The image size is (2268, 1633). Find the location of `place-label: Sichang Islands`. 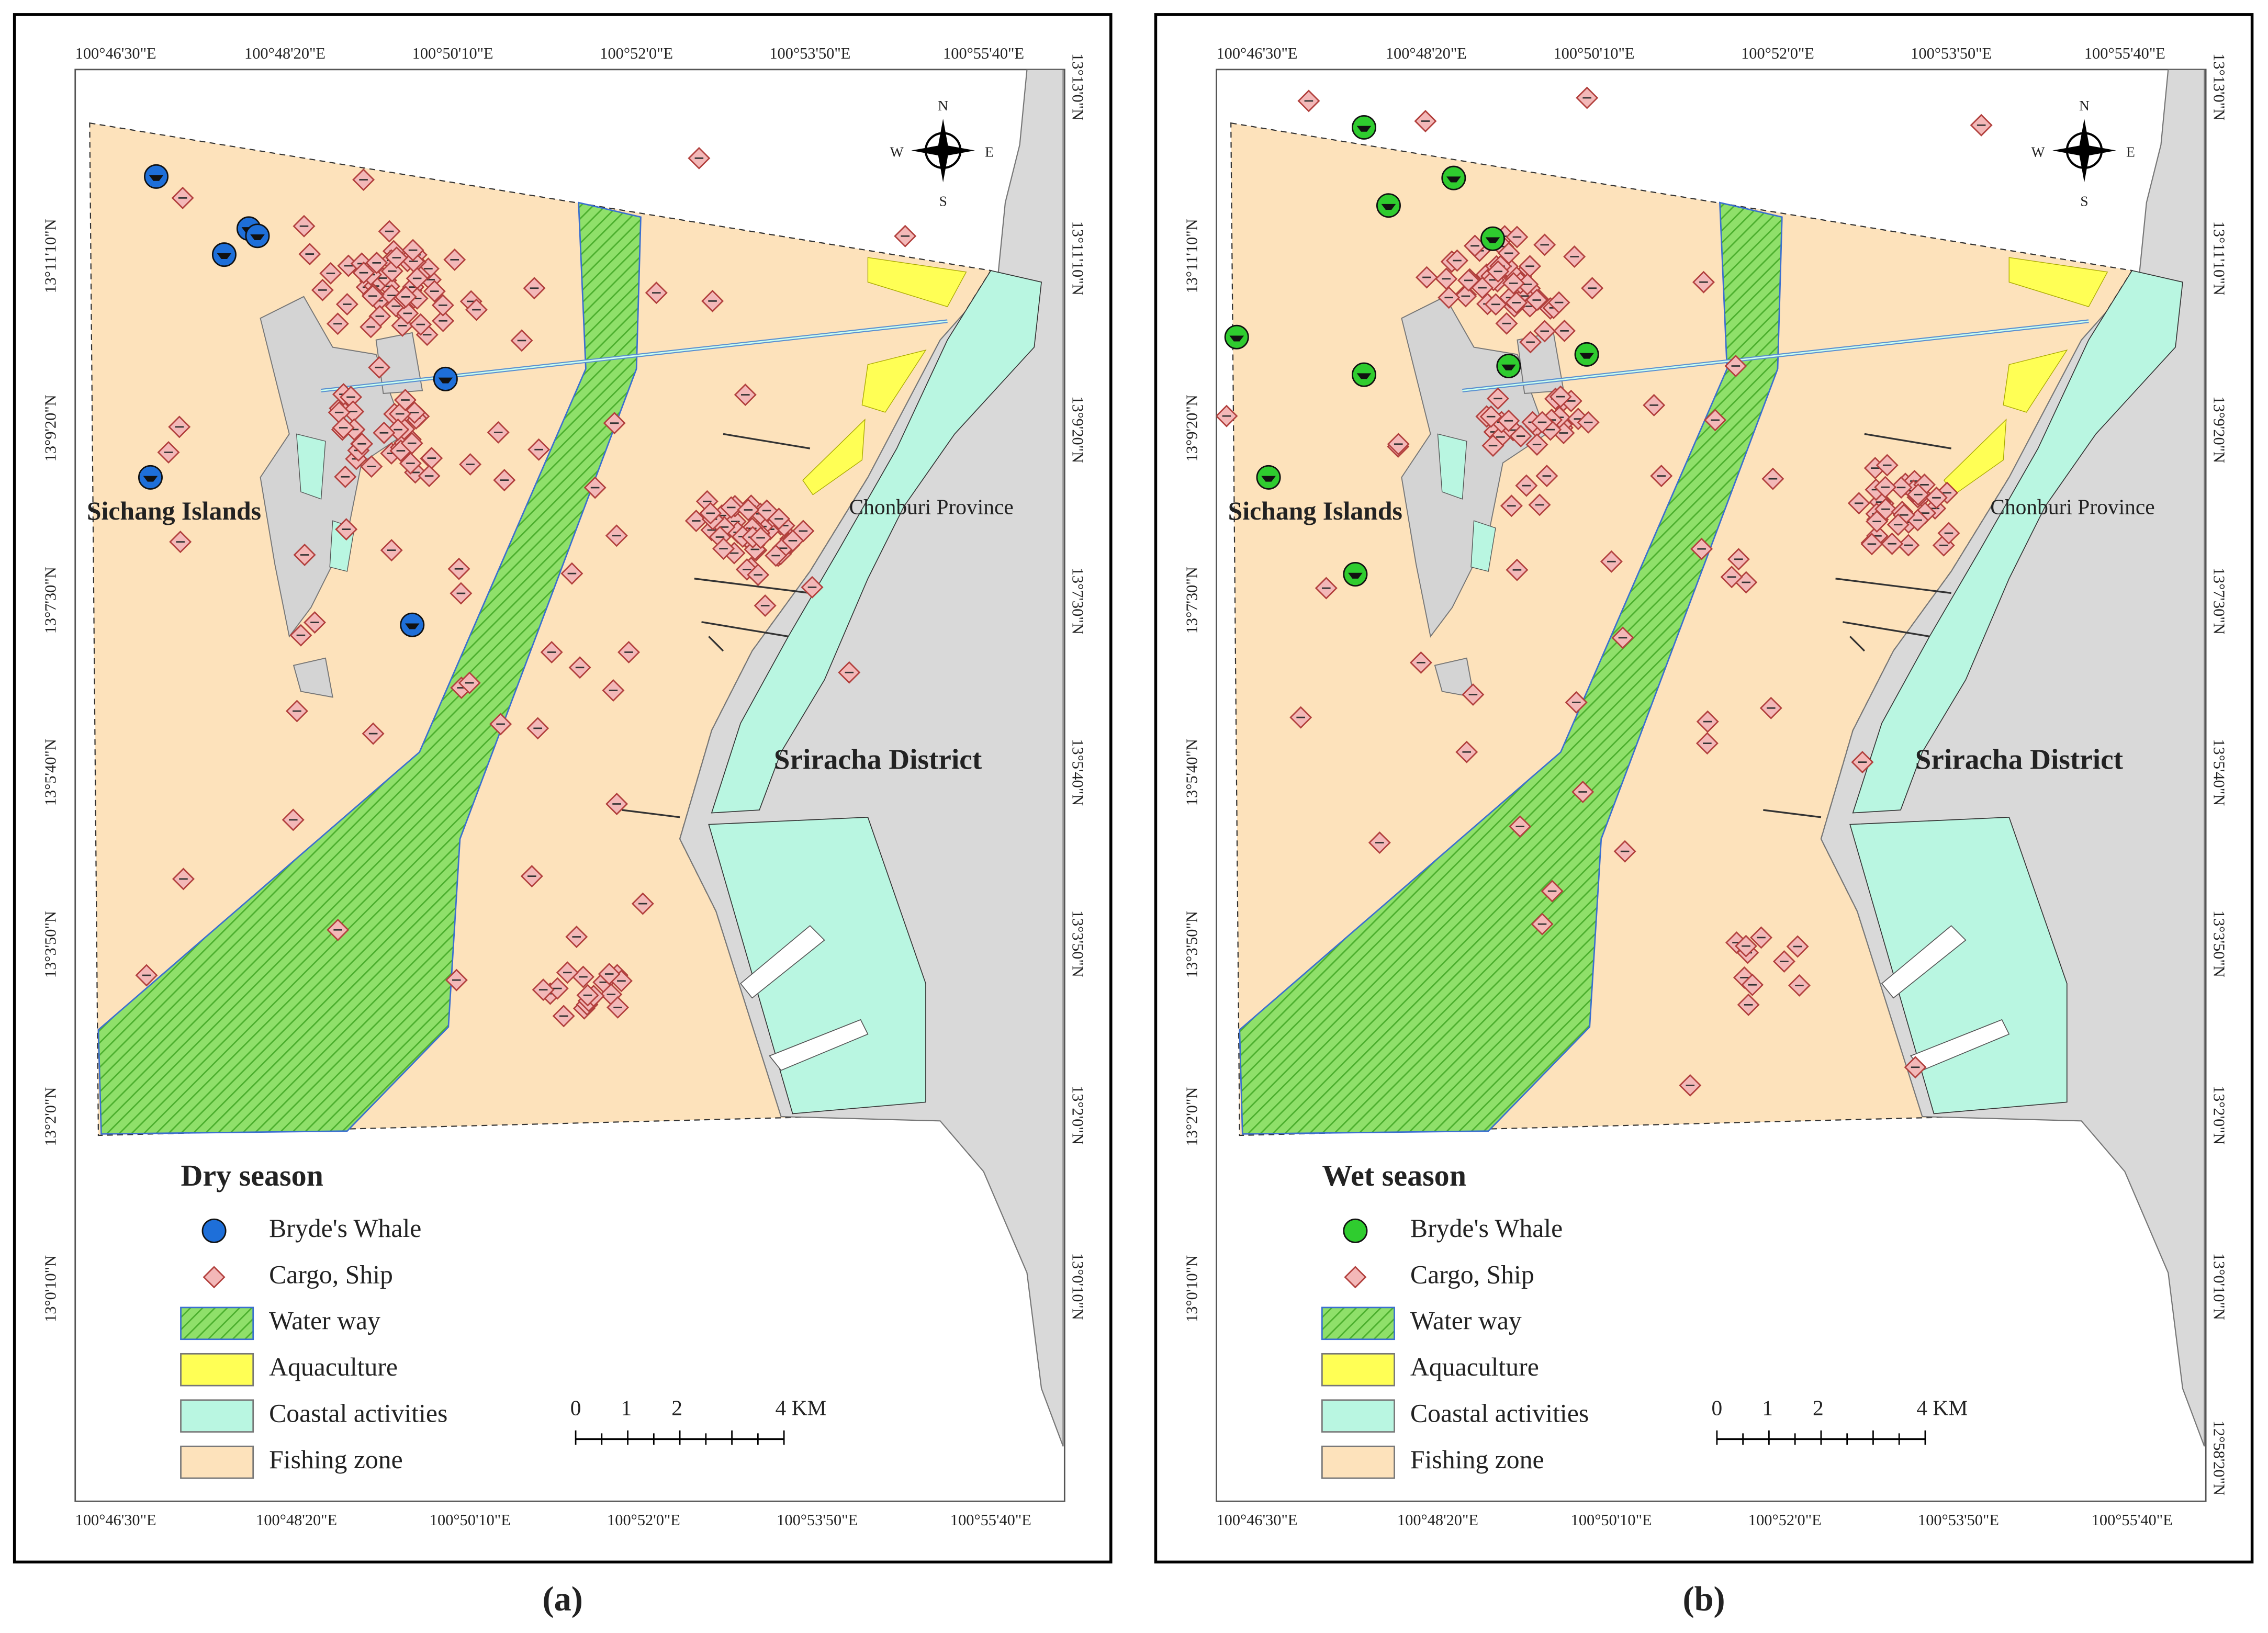

place-label: Sichang Islands is located at coordinates (174, 511).